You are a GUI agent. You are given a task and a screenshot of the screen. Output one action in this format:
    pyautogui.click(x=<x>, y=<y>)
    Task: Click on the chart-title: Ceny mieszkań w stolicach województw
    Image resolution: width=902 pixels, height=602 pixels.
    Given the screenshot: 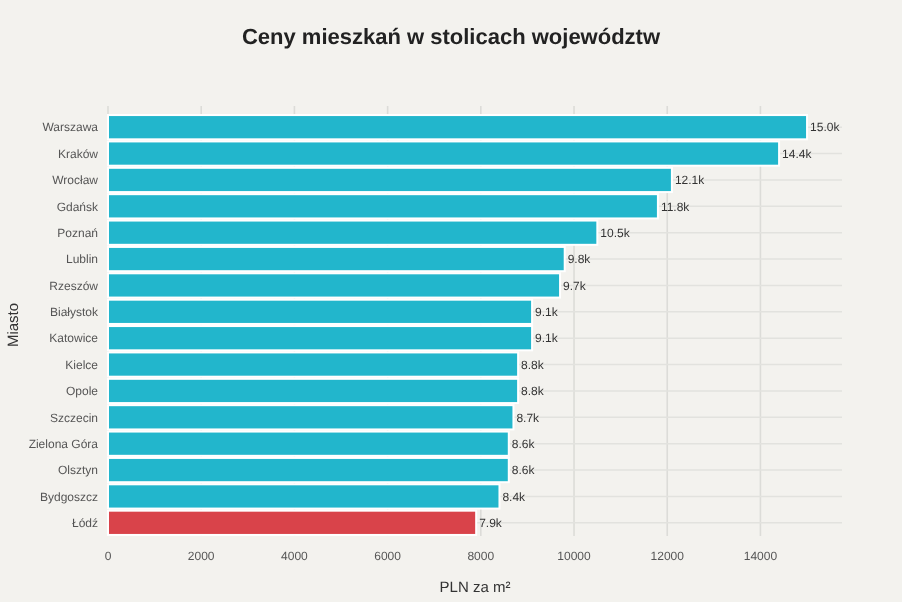 What is the action you would take?
    pyautogui.click(x=451, y=38)
    